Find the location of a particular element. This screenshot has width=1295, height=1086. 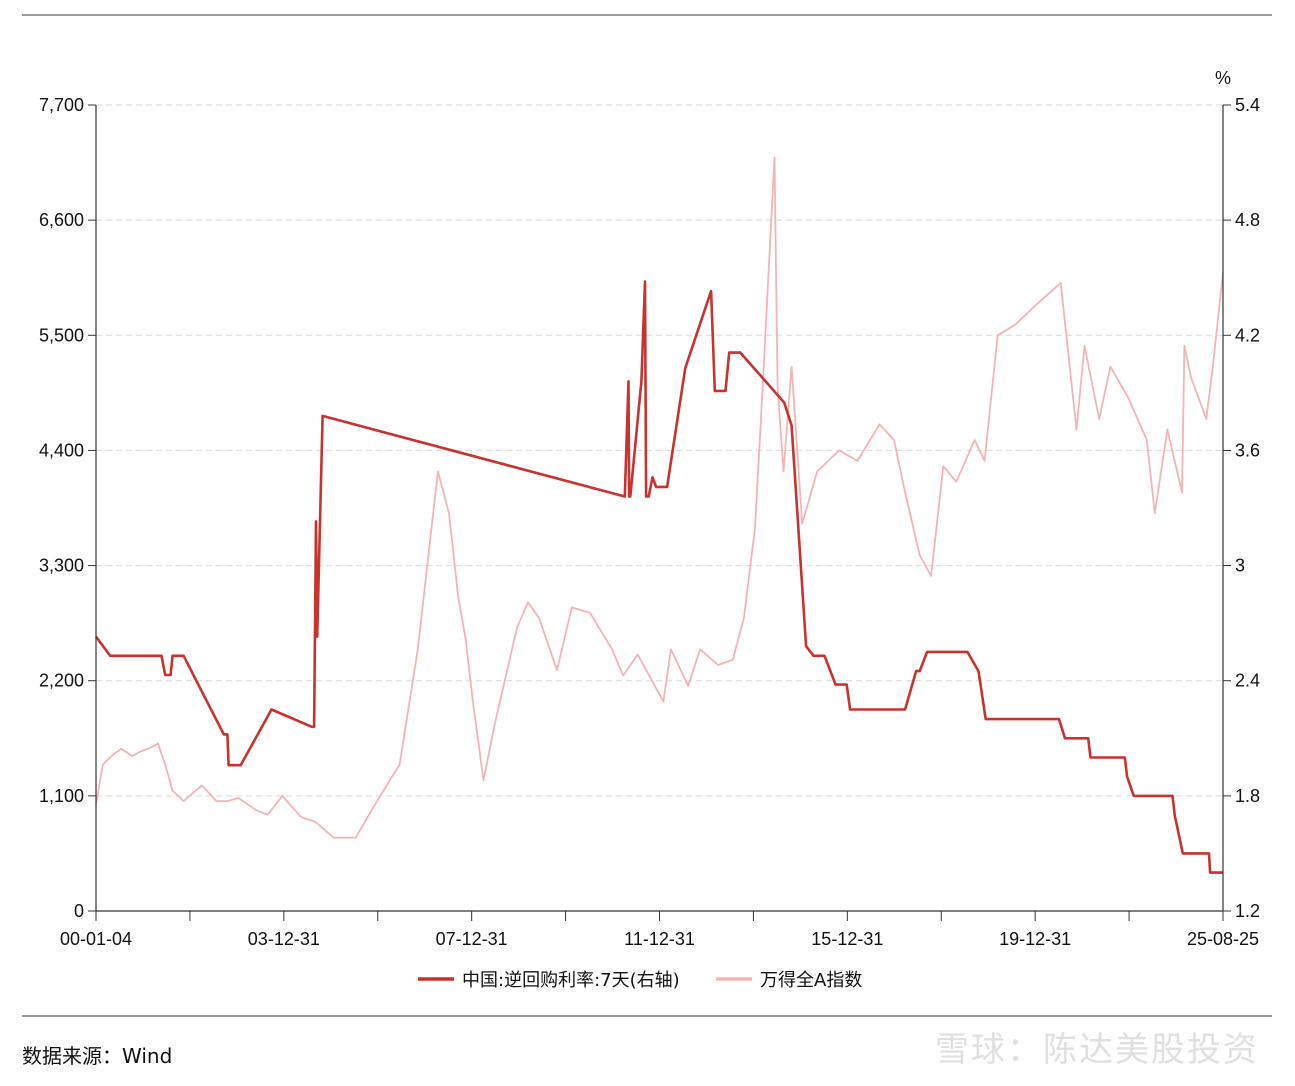

y-left-tick-label: 1,100 is located at coordinates (61, 796).